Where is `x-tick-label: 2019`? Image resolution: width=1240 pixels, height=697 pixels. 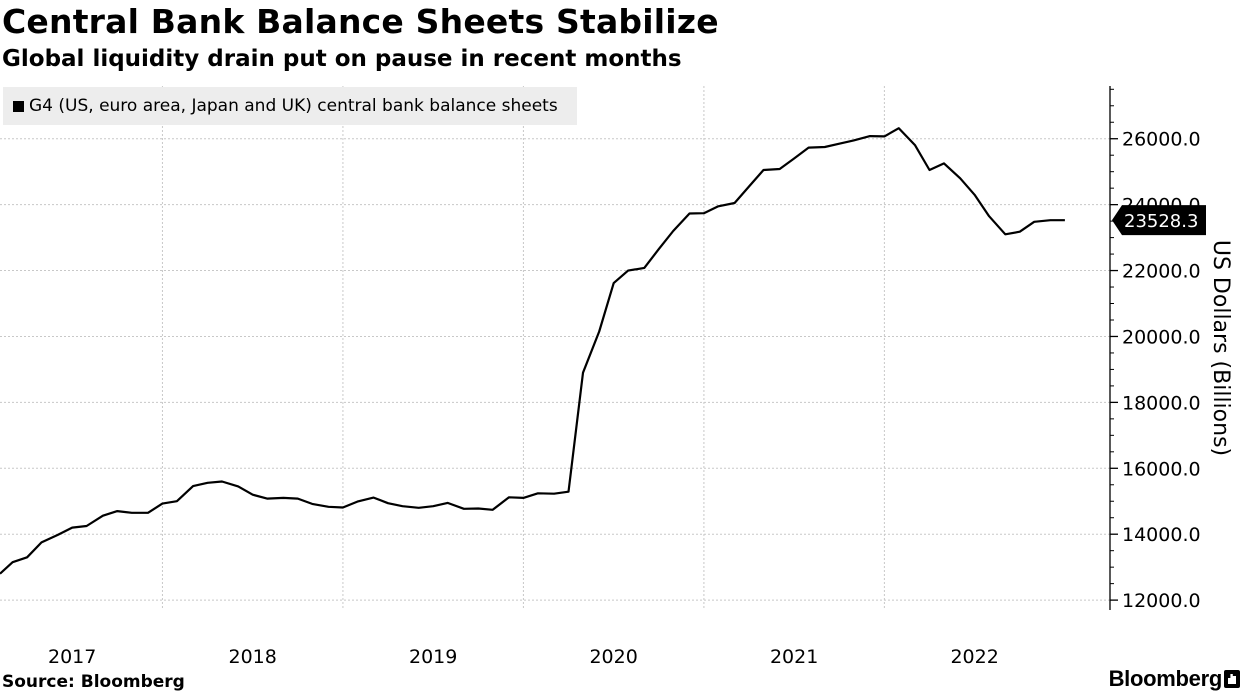
x-tick-label: 2019 is located at coordinates (433, 657).